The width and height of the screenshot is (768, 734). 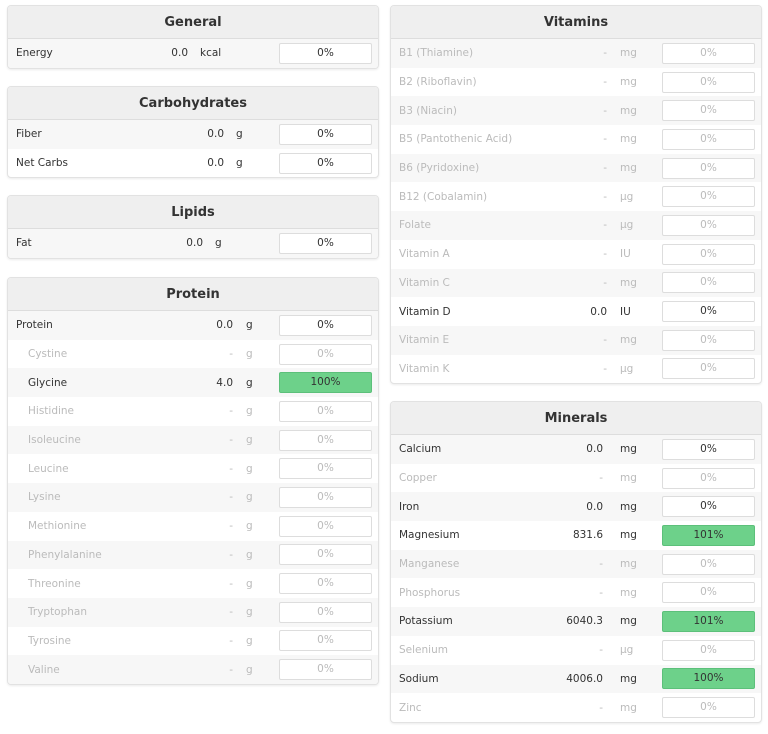 What do you see at coordinates (193, 583) in the screenshot?
I see `nutrient-row: Threonine - g 0%` at bounding box center [193, 583].